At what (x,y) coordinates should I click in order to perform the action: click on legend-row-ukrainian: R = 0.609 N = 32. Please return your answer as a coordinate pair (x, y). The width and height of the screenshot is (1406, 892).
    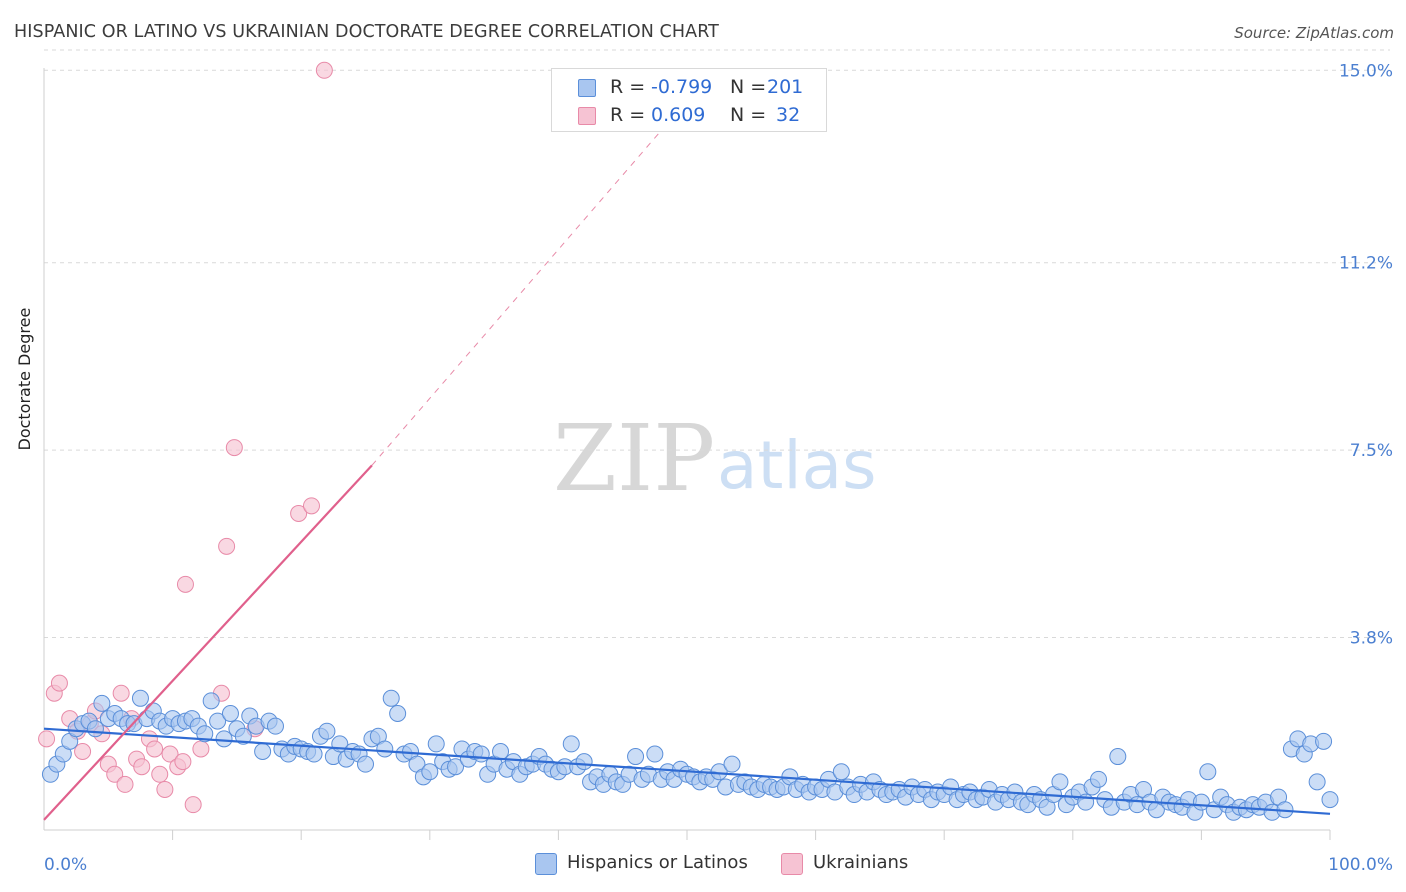
    Looking at the image, I should click on (689, 115).